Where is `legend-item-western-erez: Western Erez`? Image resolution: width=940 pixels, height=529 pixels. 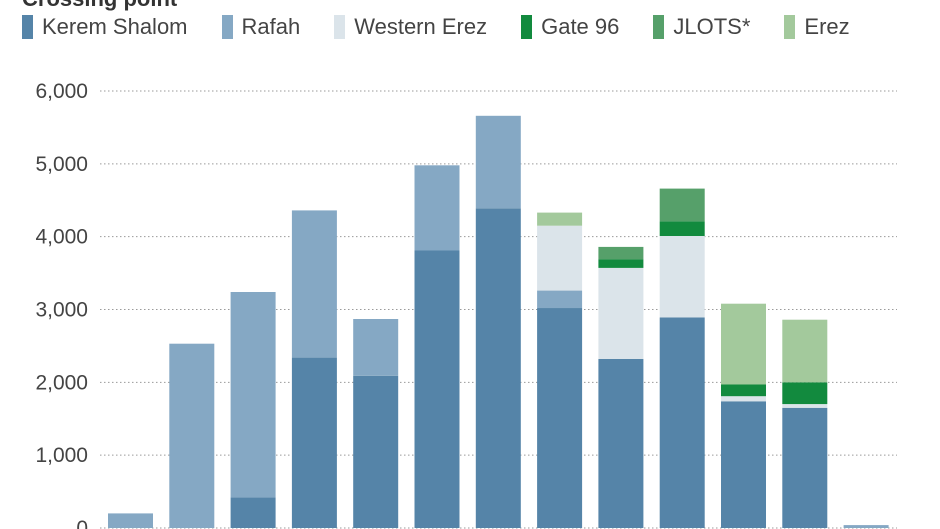 legend-item-western-erez: Western Erez is located at coordinates (410, 27).